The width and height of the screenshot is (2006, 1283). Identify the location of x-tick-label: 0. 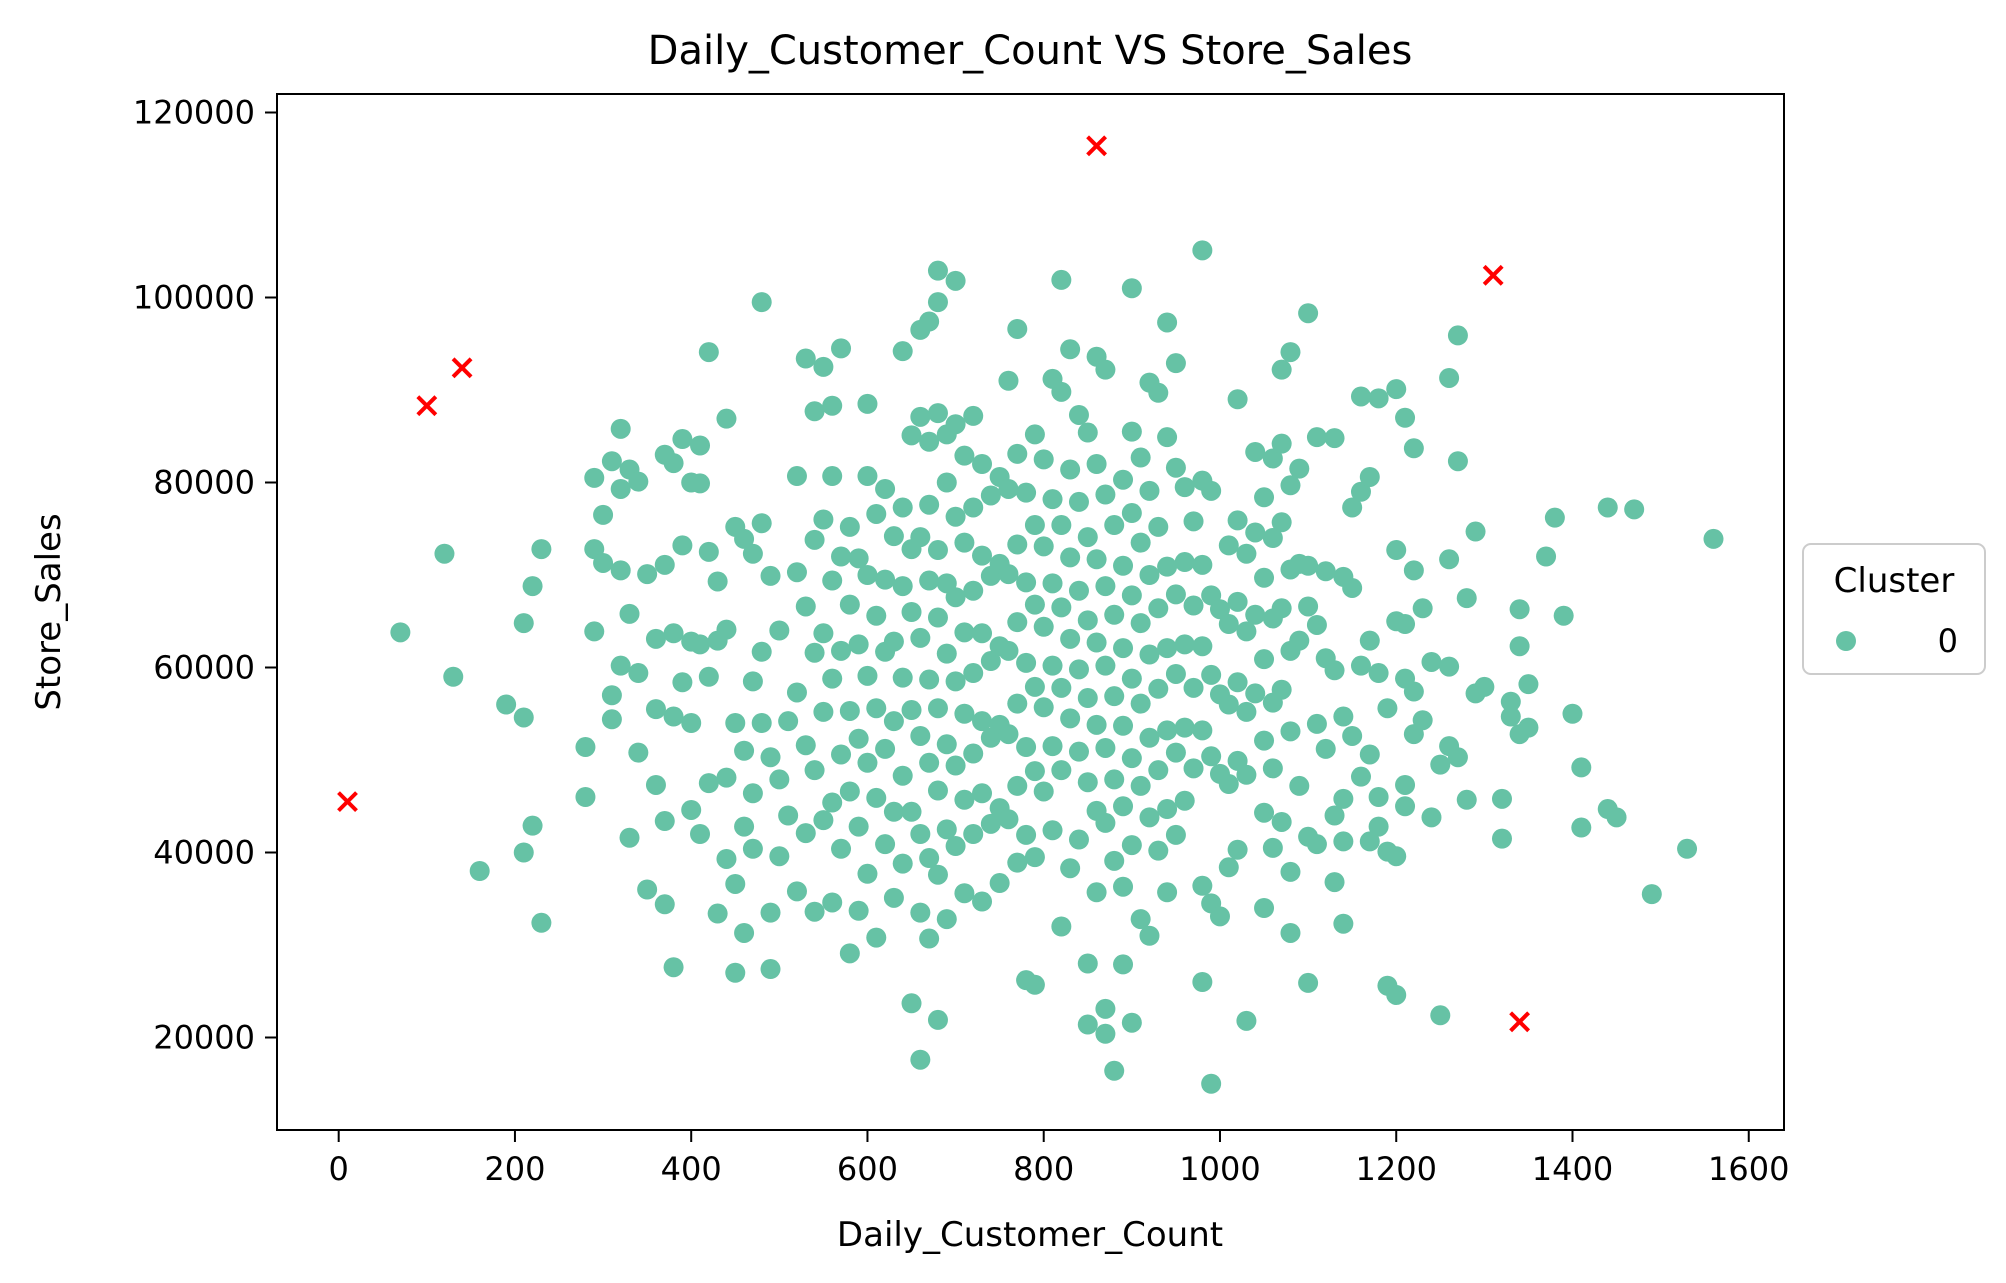
(339, 1169).